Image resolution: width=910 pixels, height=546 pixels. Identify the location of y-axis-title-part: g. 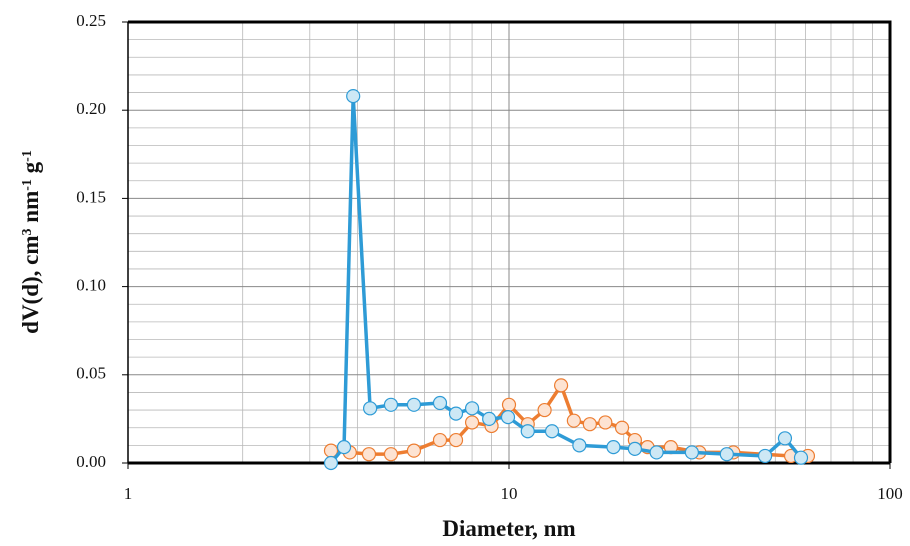
(30, 170).